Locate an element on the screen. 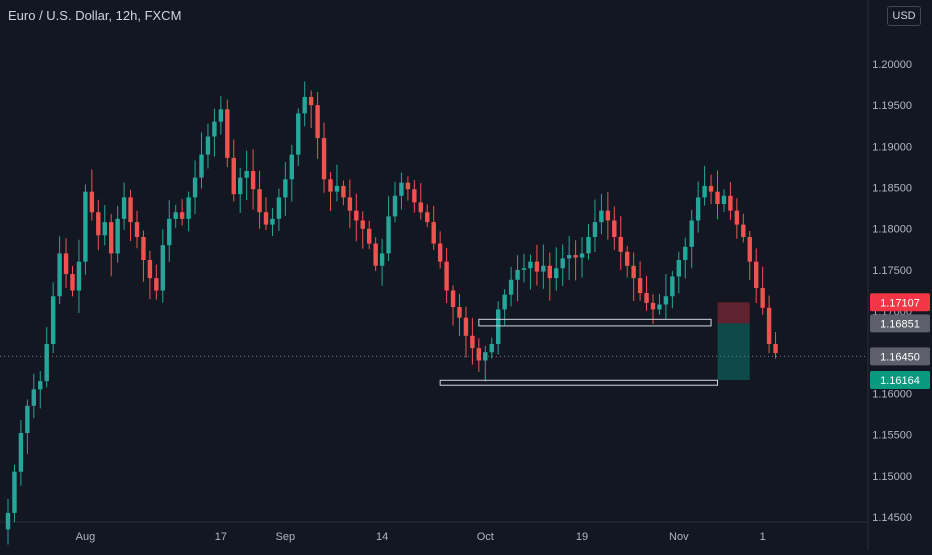  time-tick-label: Oct is located at coordinates (485, 537).